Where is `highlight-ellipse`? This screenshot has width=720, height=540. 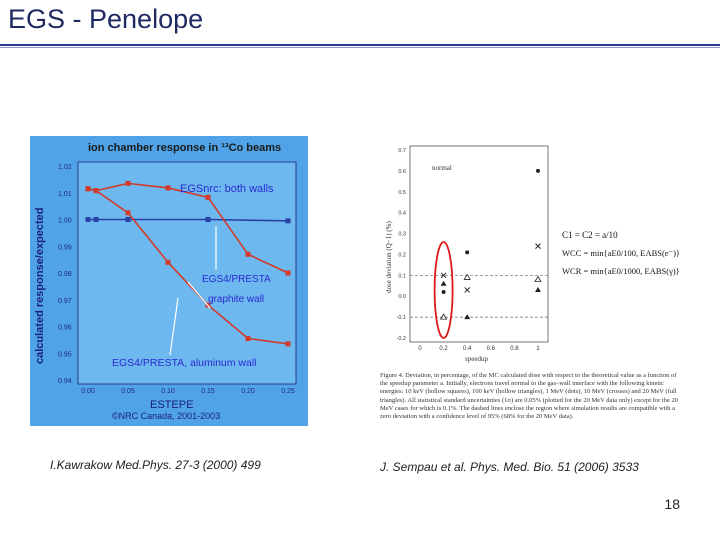 highlight-ellipse is located at coordinates (443, 290).